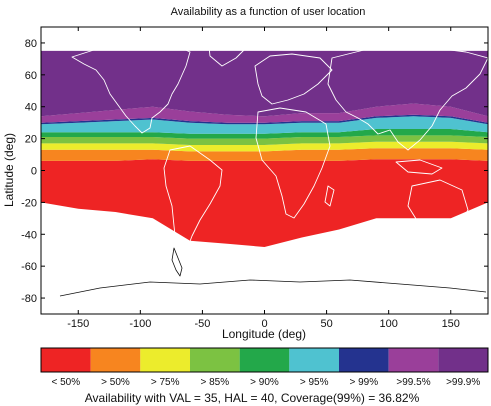  Describe the element at coordinates (29, 235) in the screenshot. I see `y-tick-label: -40` at that location.